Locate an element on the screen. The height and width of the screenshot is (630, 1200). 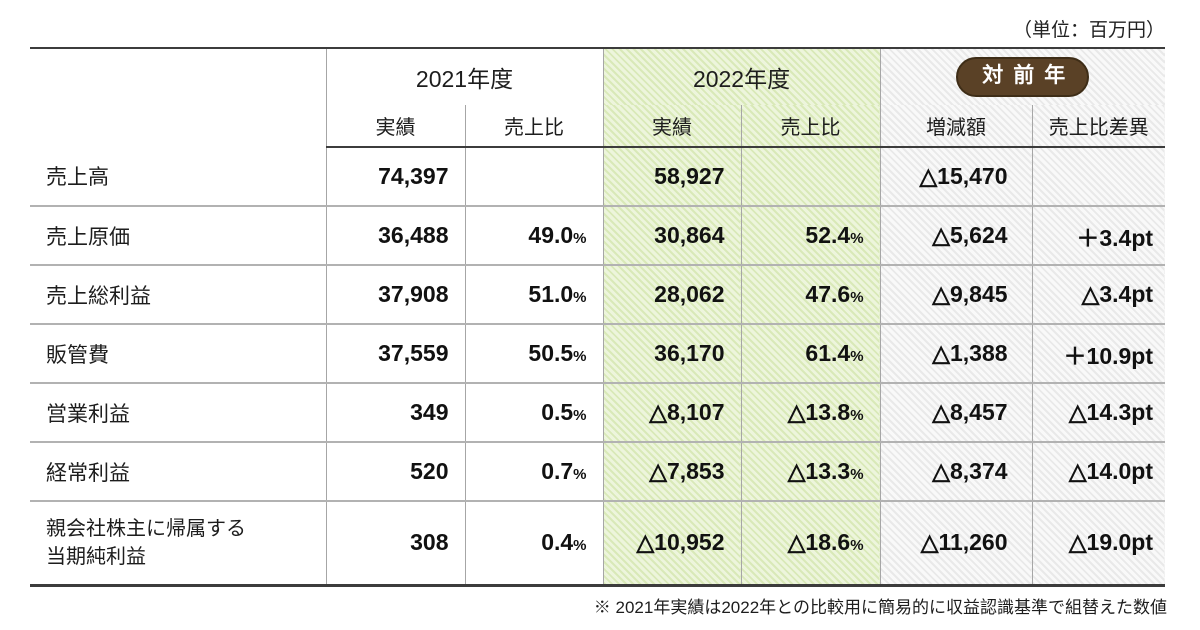
cell-2022-actual: 36,170 is located at coordinates (672, 353).